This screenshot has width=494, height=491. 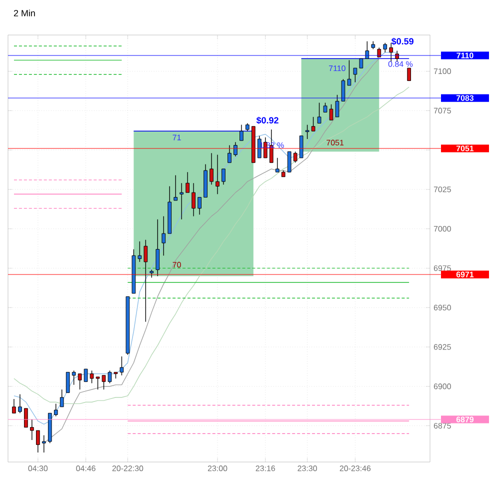 What do you see at coordinates (402, 42) in the screenshot?
I see `annotation: $0.59` at bounding box center [402, 42].